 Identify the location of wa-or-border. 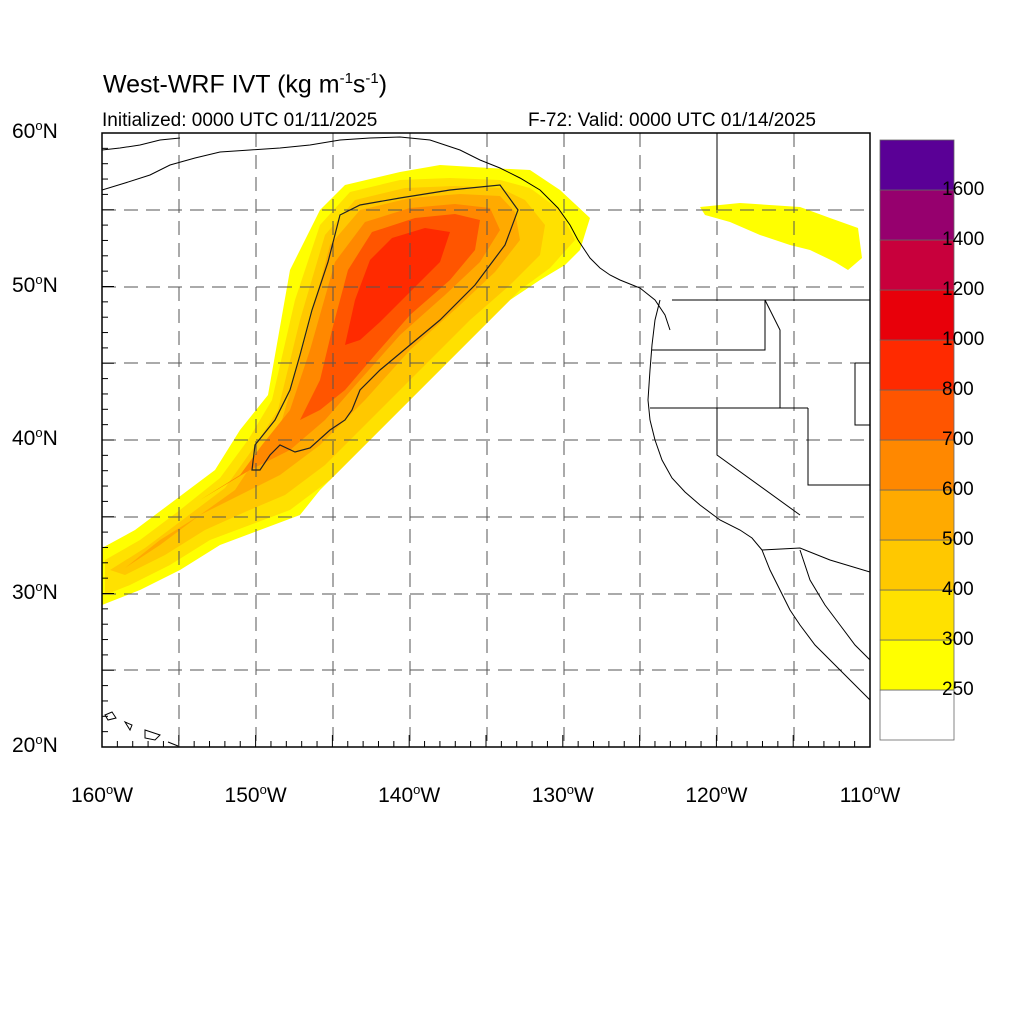
(709, 325).